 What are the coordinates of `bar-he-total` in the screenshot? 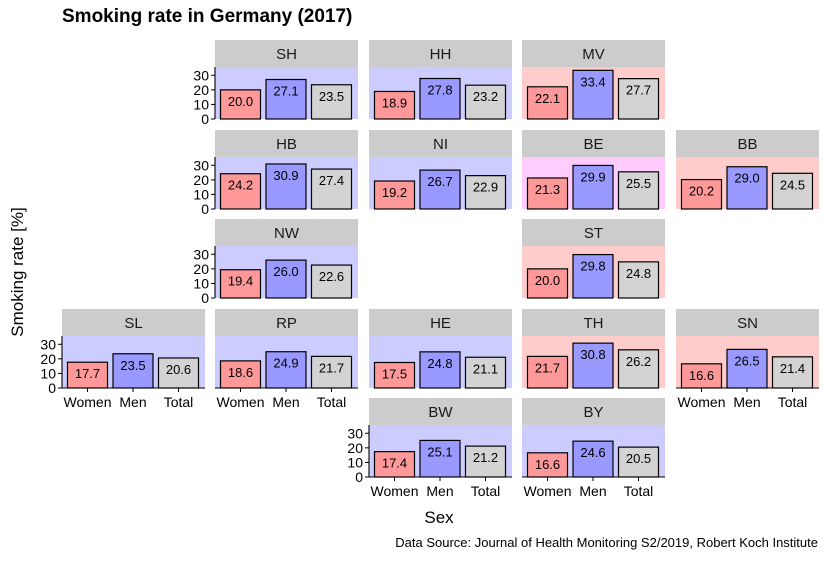 It's located at (485, 372).